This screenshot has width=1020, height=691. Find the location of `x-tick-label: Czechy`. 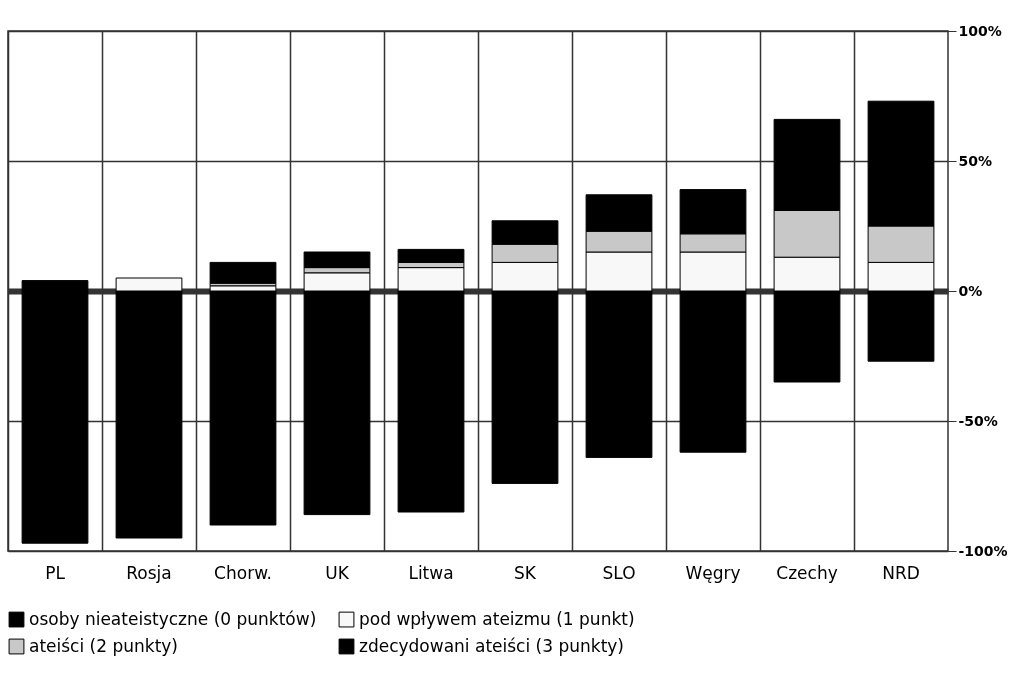

x-tick-label: Czechy is located at coordinates (807, 572).